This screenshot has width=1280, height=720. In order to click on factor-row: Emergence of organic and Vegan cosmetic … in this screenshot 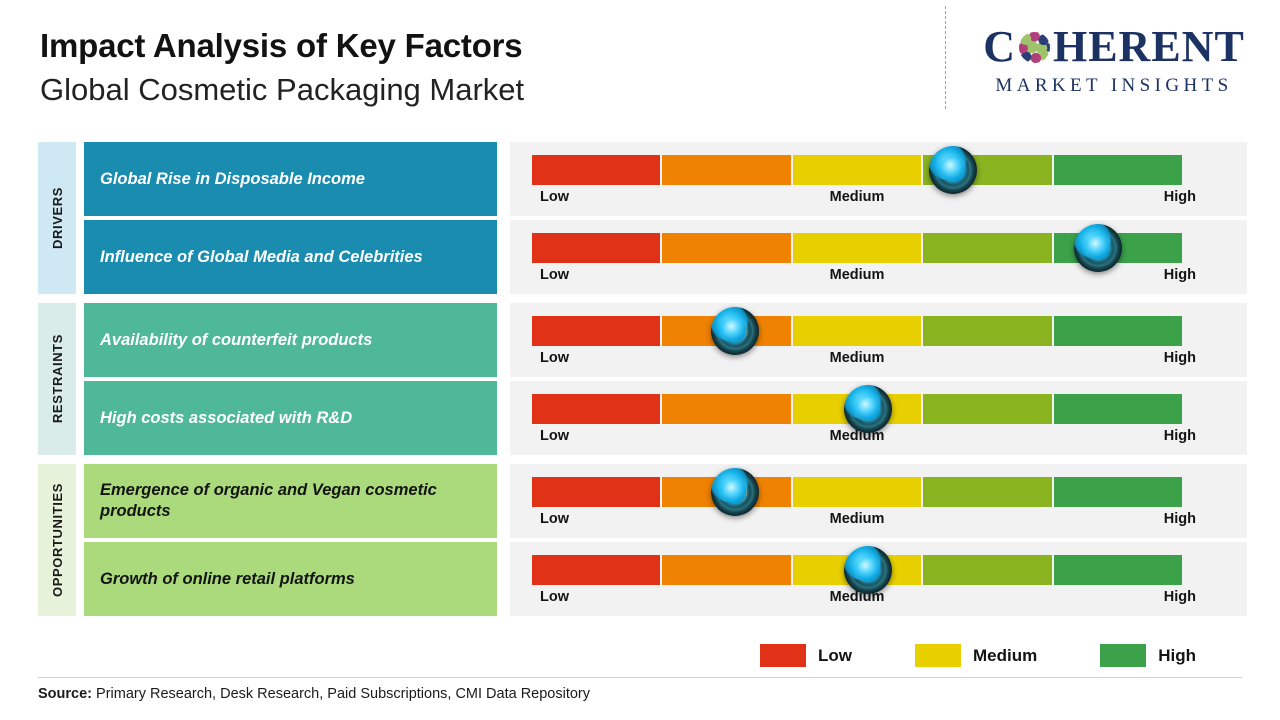, I will do `click(665, 501)`.